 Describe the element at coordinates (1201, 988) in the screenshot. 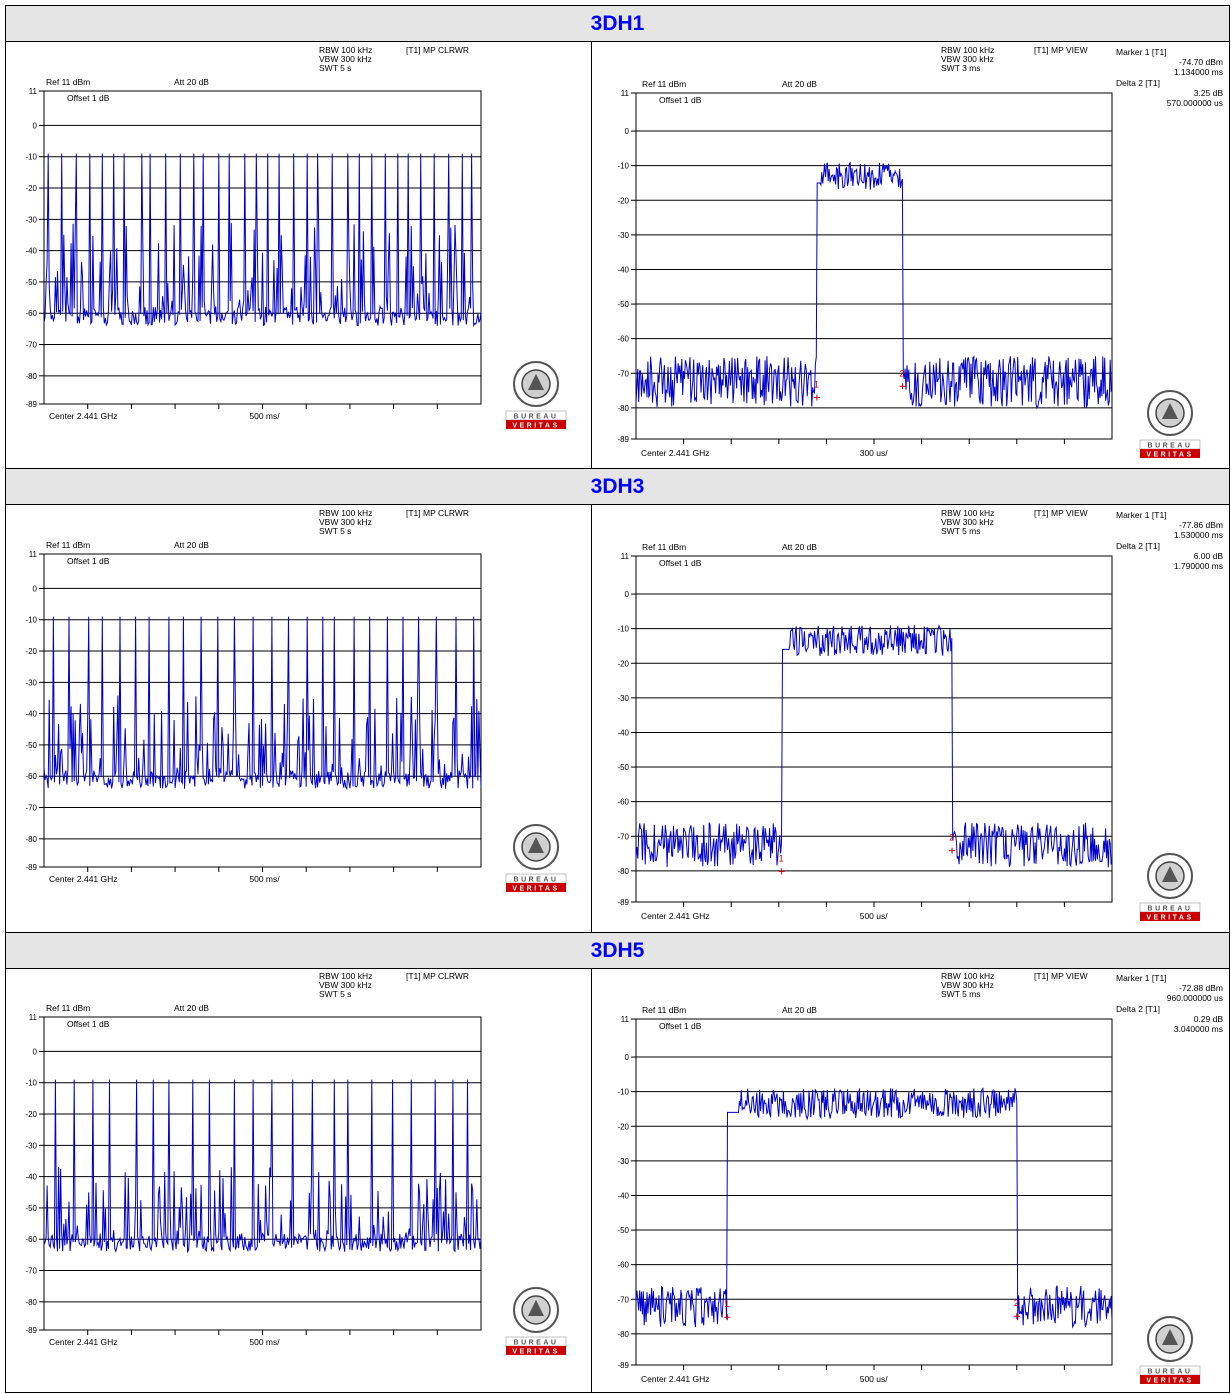

I see `marker-readout-marker1-level: -72.88 dBm` at that location.